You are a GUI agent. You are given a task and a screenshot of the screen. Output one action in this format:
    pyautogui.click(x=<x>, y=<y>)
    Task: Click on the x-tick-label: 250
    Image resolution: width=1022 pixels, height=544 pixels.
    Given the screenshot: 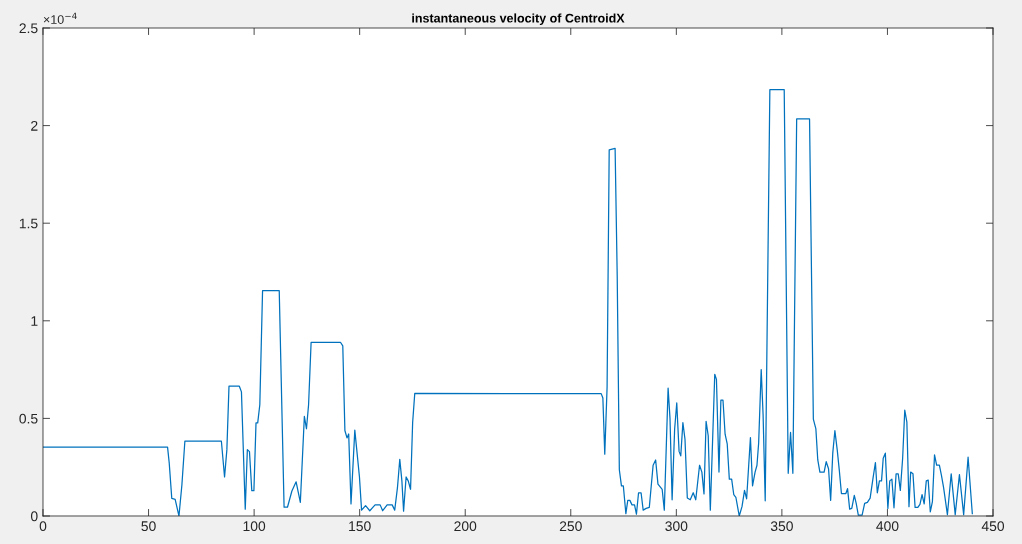 What is the action you would take?
    pyautogui.click(x=570, y=526)
    